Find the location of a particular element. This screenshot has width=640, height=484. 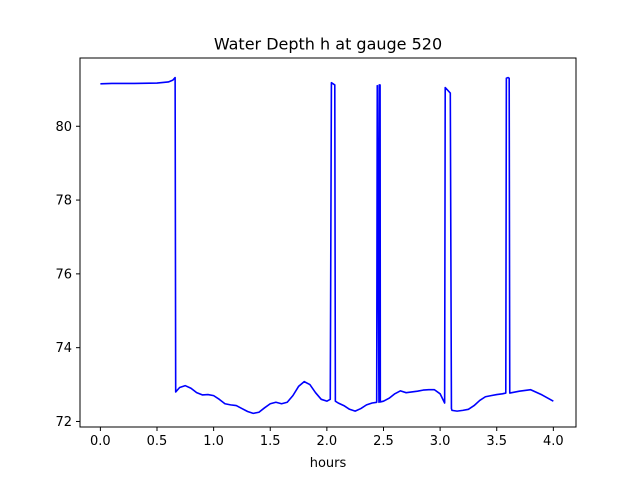

x-tick-label: 3.0 is located at coordinates (440, 441).